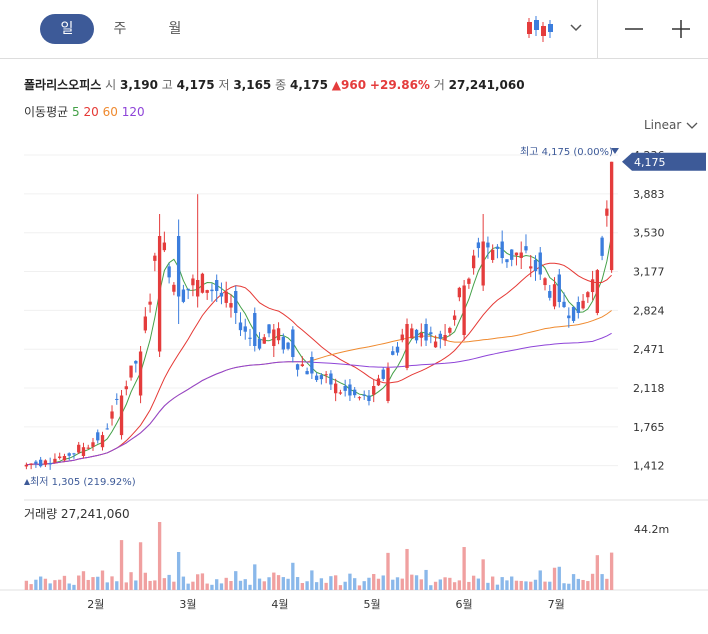  Describe the element at coordinates (439, 85) in the screenshot. I see `volume-label: 거` at that location.